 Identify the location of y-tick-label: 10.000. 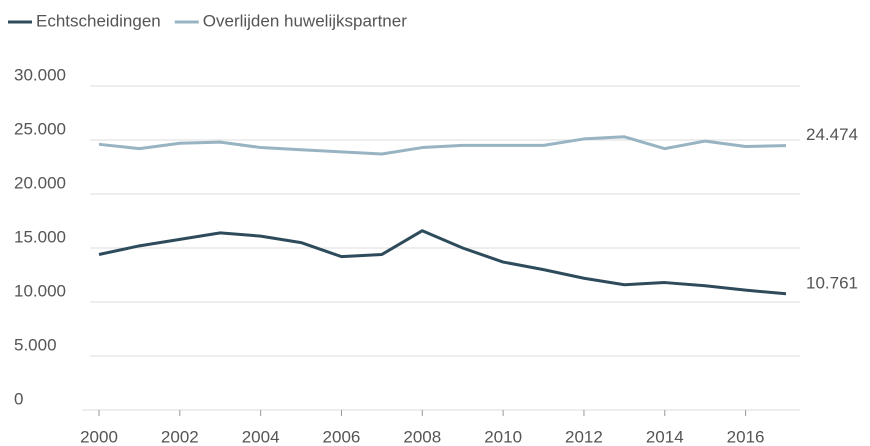
(40, 290).